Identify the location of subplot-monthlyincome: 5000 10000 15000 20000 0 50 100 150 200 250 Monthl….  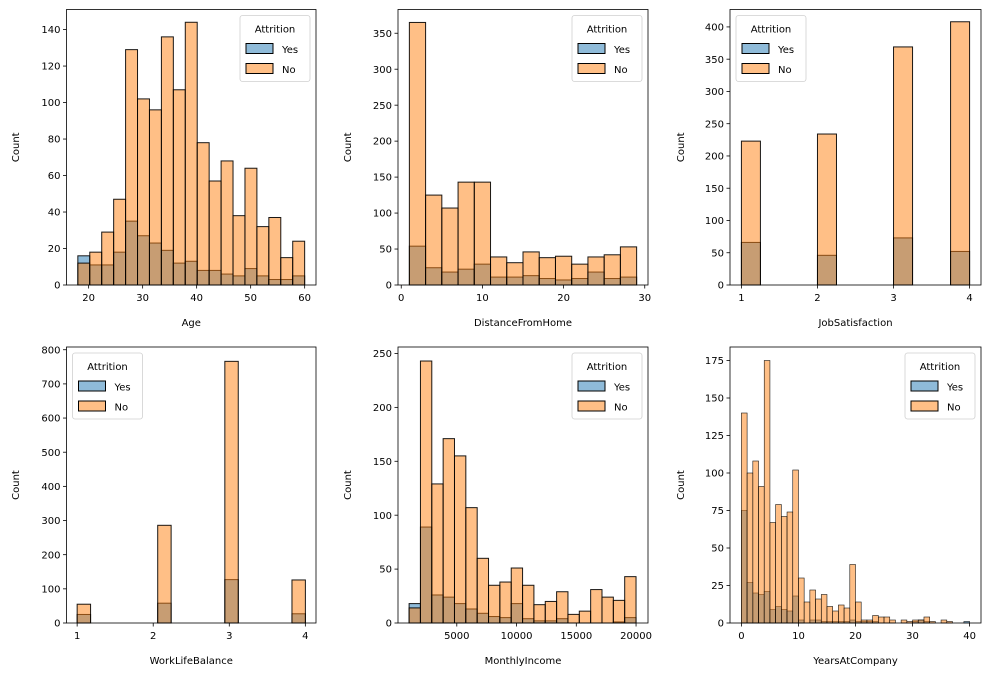
(497, 506).